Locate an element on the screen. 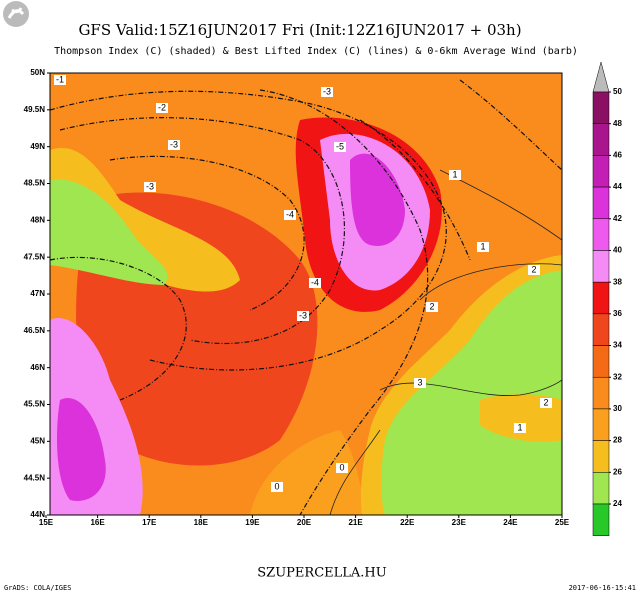 The image size is (640, 594). colorbar-label: 30 is located at coordinates (617, 408).